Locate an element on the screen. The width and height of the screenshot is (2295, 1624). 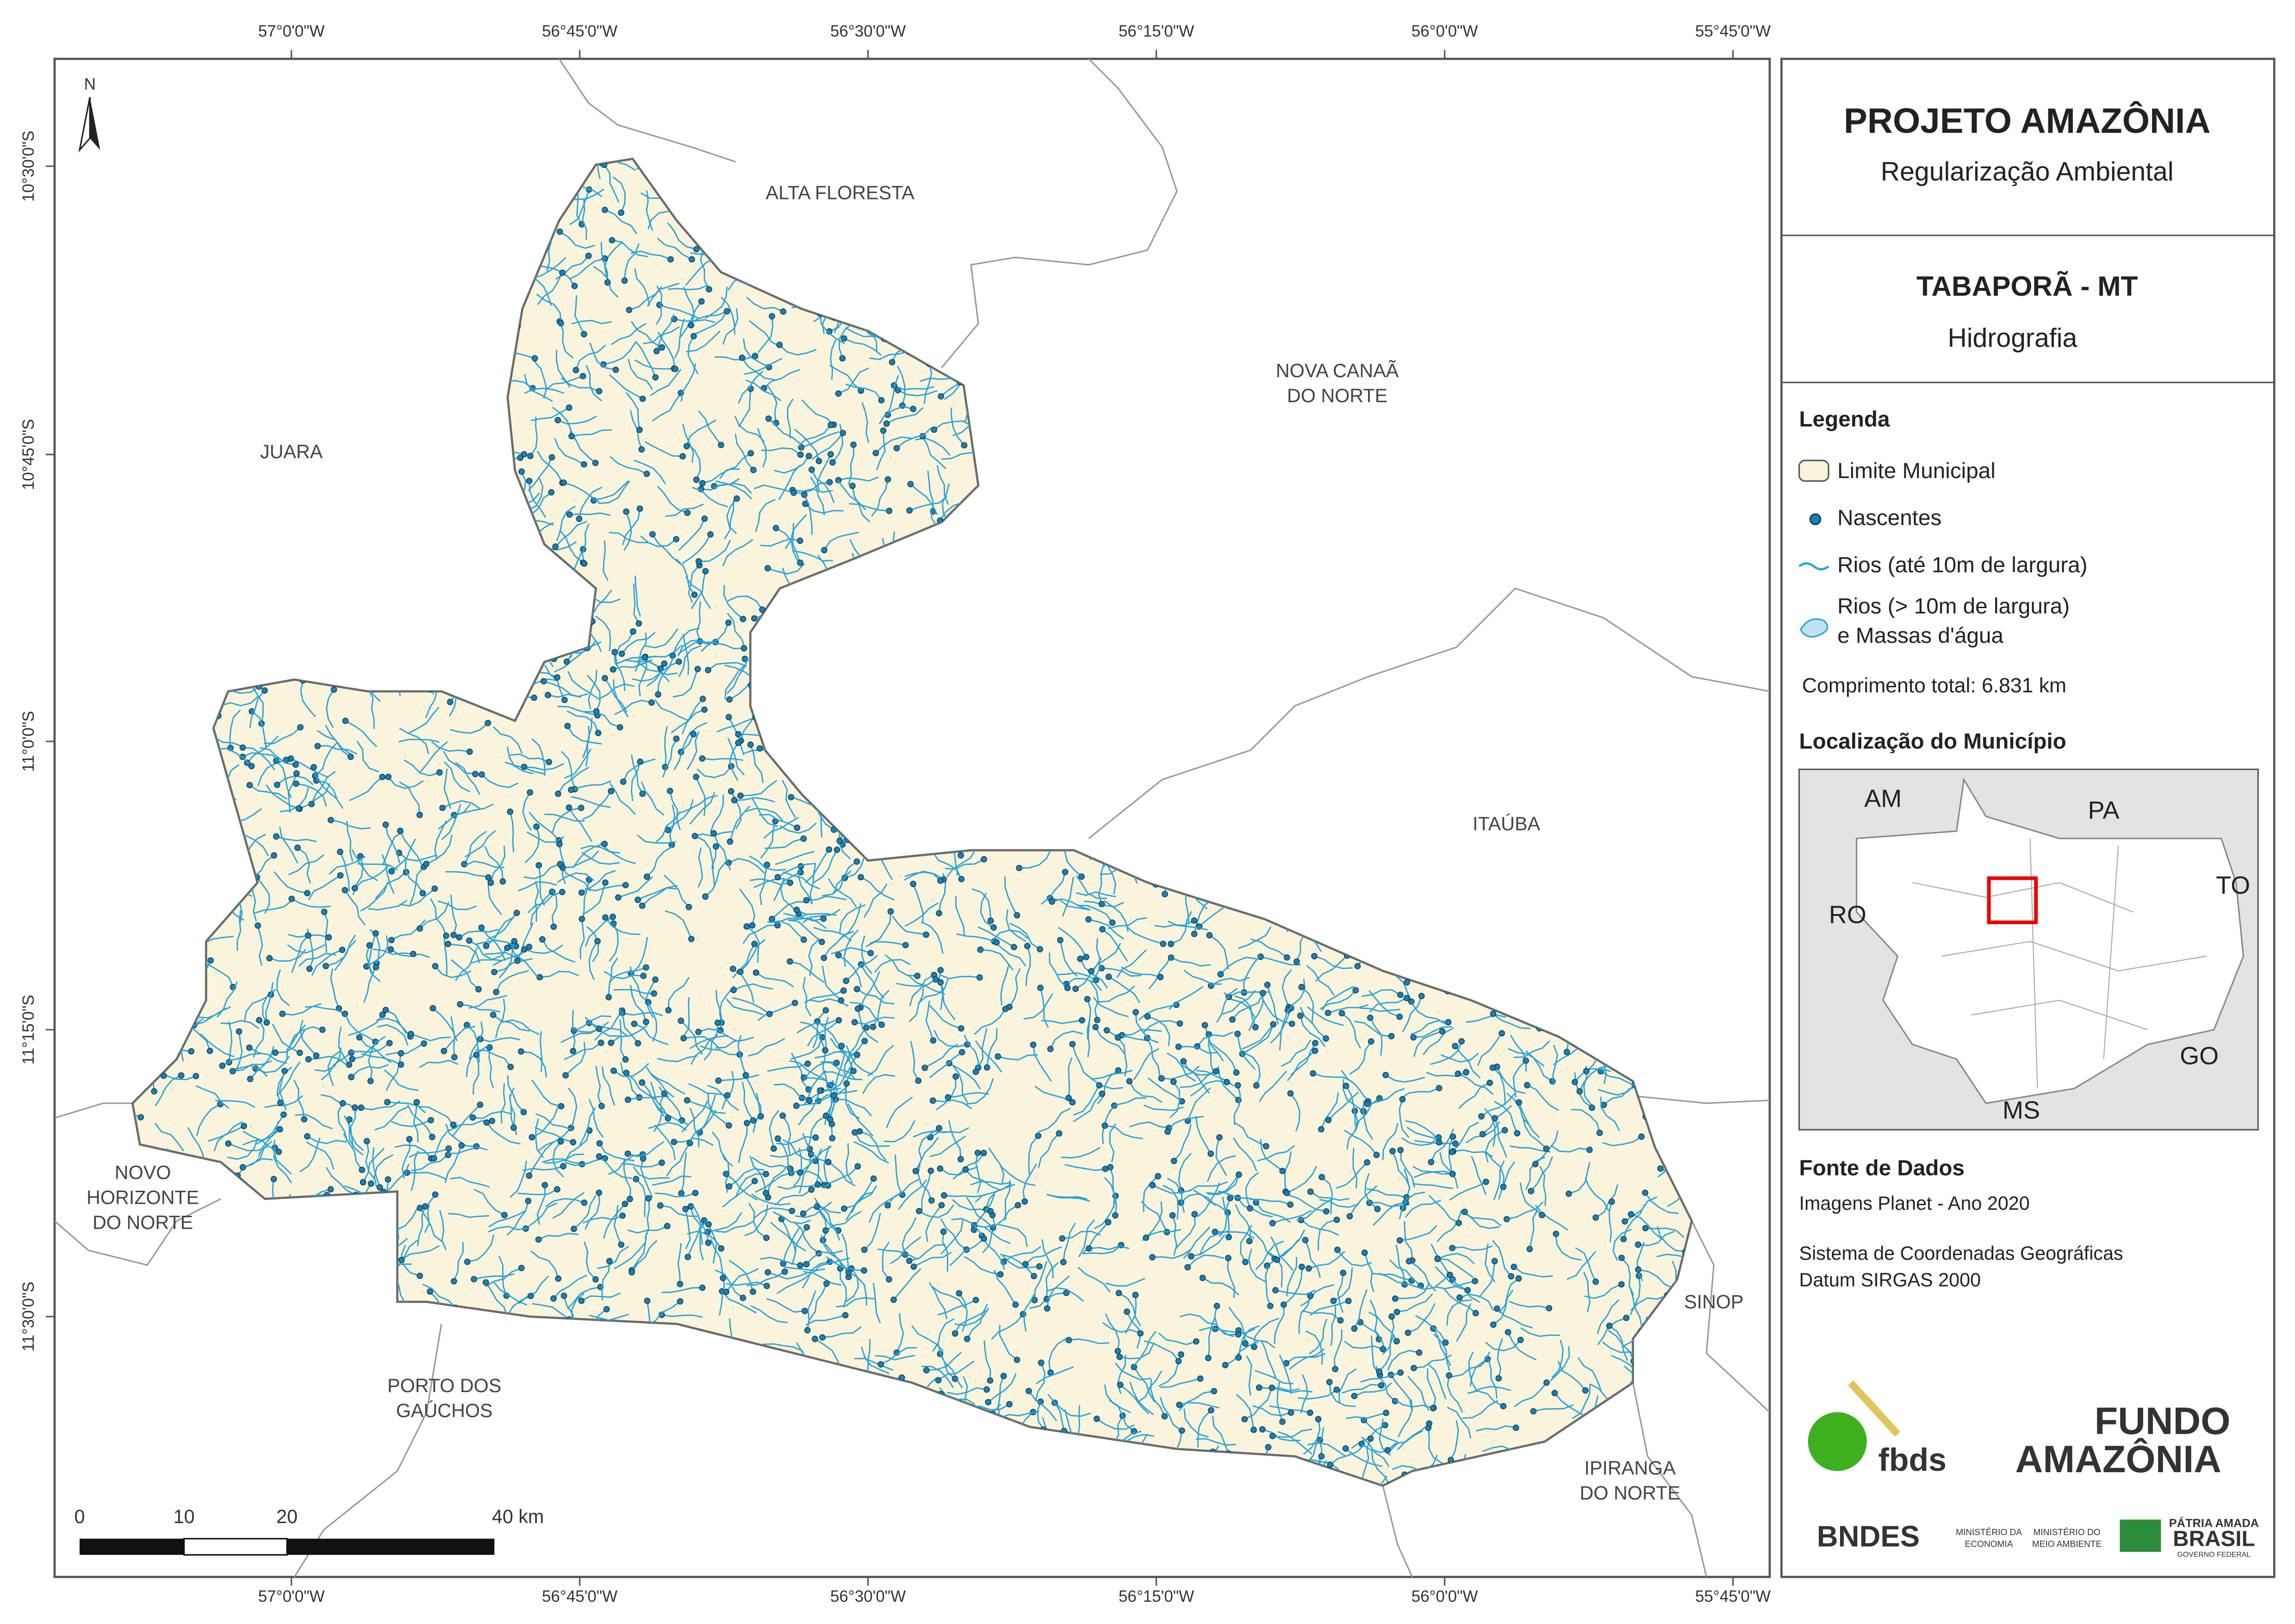
longitude-label: 56°30'0"W is located at coordinates (868, 1596).